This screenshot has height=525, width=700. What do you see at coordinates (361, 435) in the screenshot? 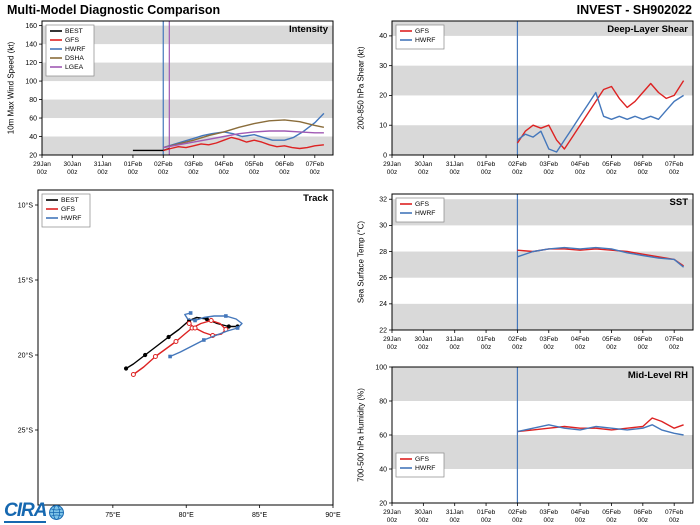
I see `rh-y-axis-label: 700-500 hPa Humidity (%)` at bounding box center [361, 435].